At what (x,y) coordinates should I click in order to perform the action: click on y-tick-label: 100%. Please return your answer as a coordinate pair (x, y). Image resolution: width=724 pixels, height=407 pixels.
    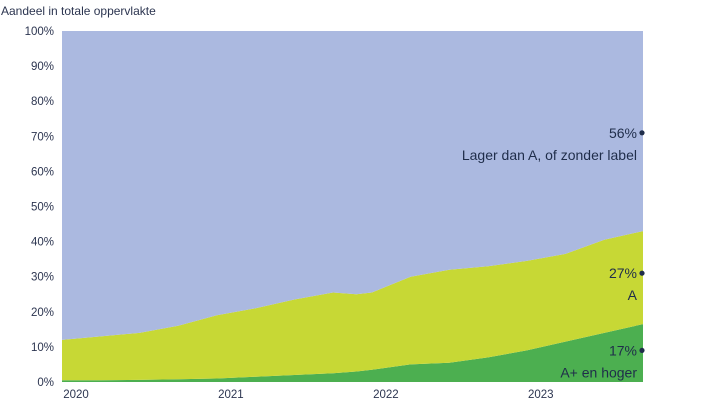
    Looking at the image, I should click on (39, 32).